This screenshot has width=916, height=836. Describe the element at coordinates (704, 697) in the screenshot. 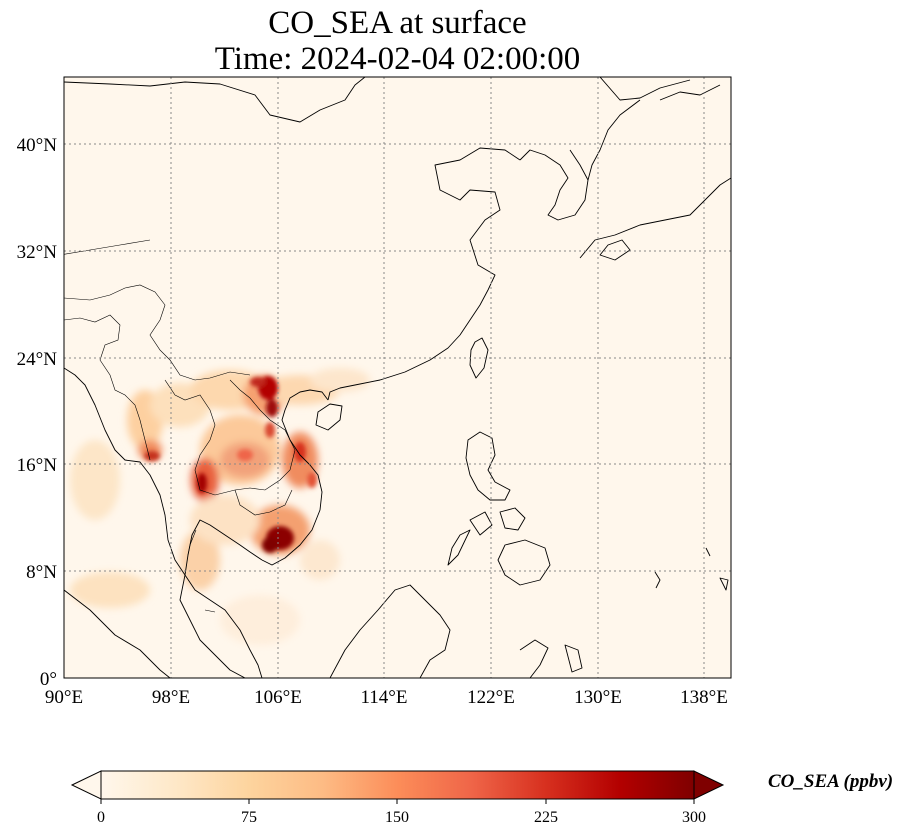

I see `lon-tick-label: 138°E` at that location.